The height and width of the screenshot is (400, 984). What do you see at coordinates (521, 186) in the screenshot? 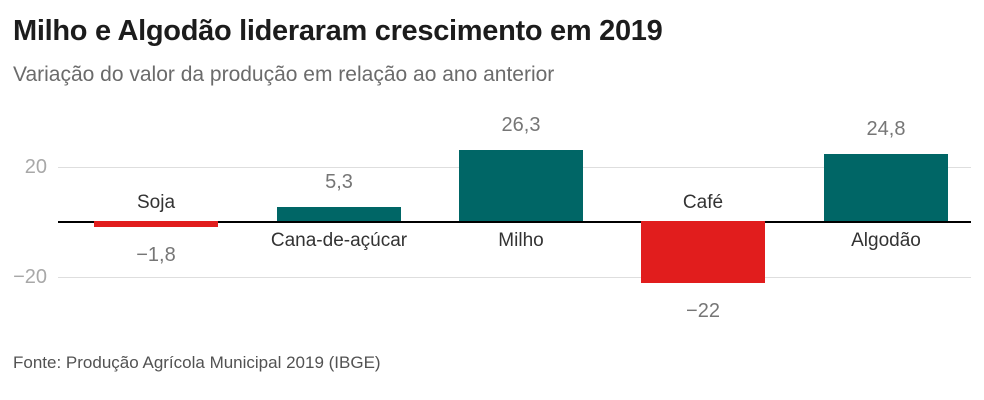
I see `bar-milho` at bounding box center [521, 186].